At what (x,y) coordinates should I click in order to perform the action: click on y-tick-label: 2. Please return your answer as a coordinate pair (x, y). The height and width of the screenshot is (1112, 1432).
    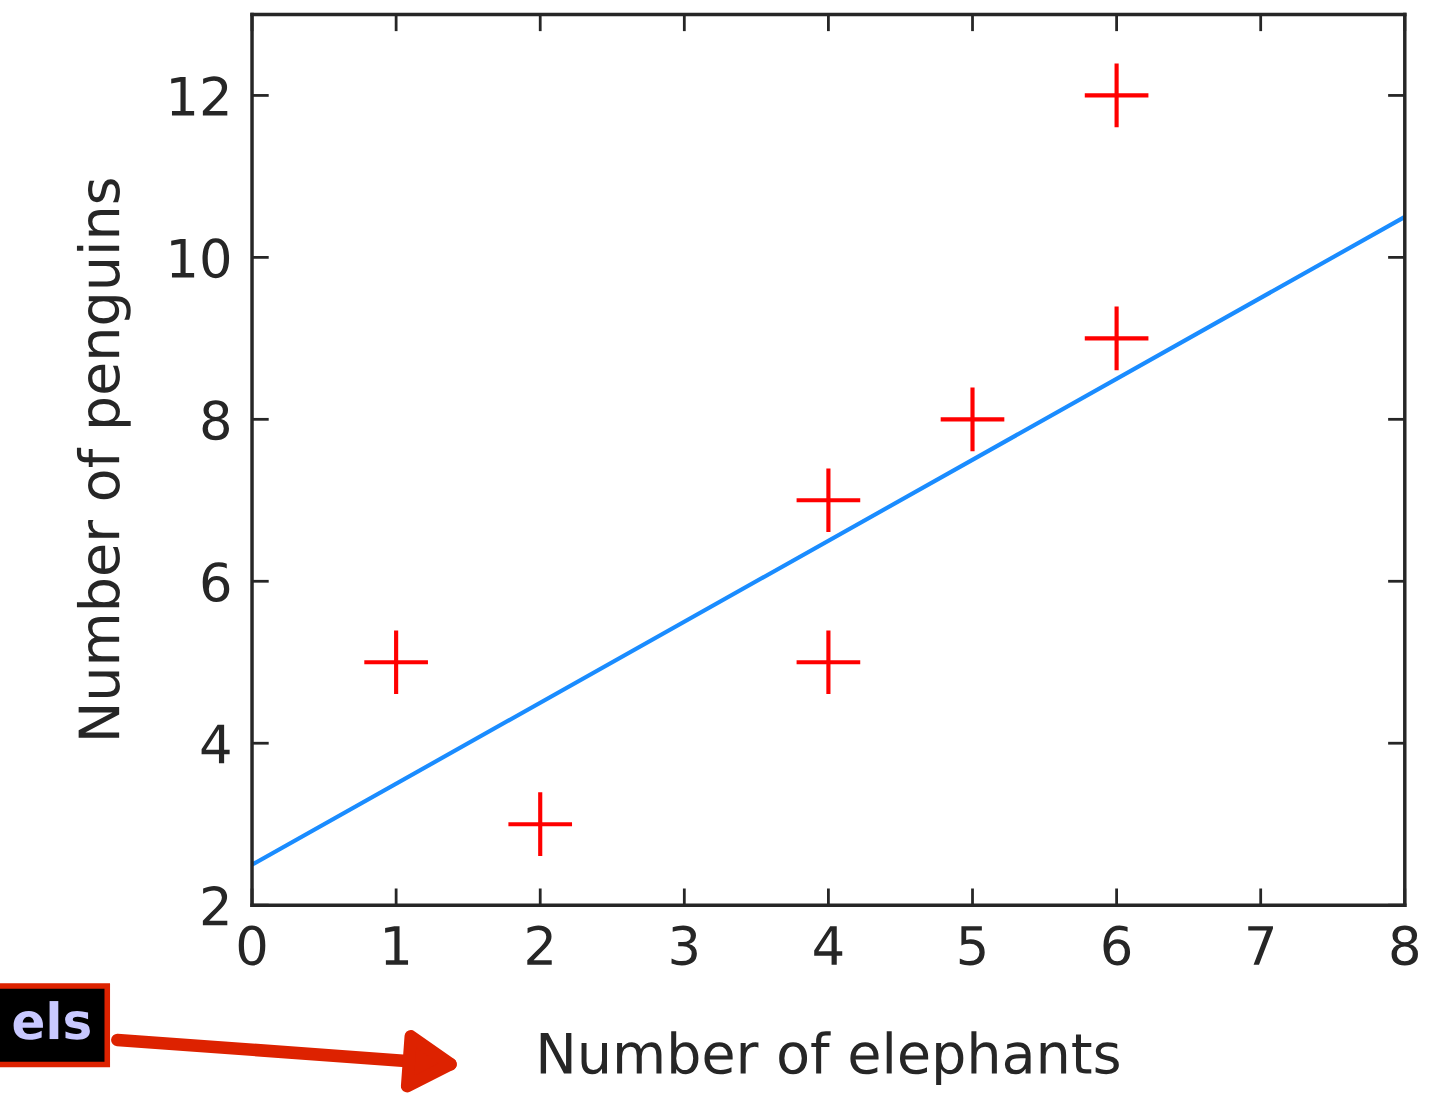
    Looking at the image, I should click on (215, 906).